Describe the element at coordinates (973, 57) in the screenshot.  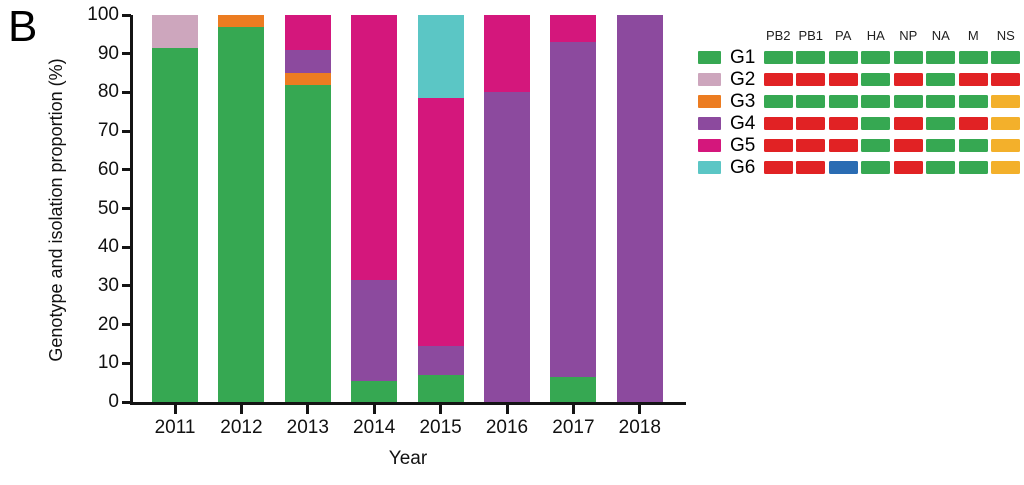
I see `gene-cell-g1-m` at that location.